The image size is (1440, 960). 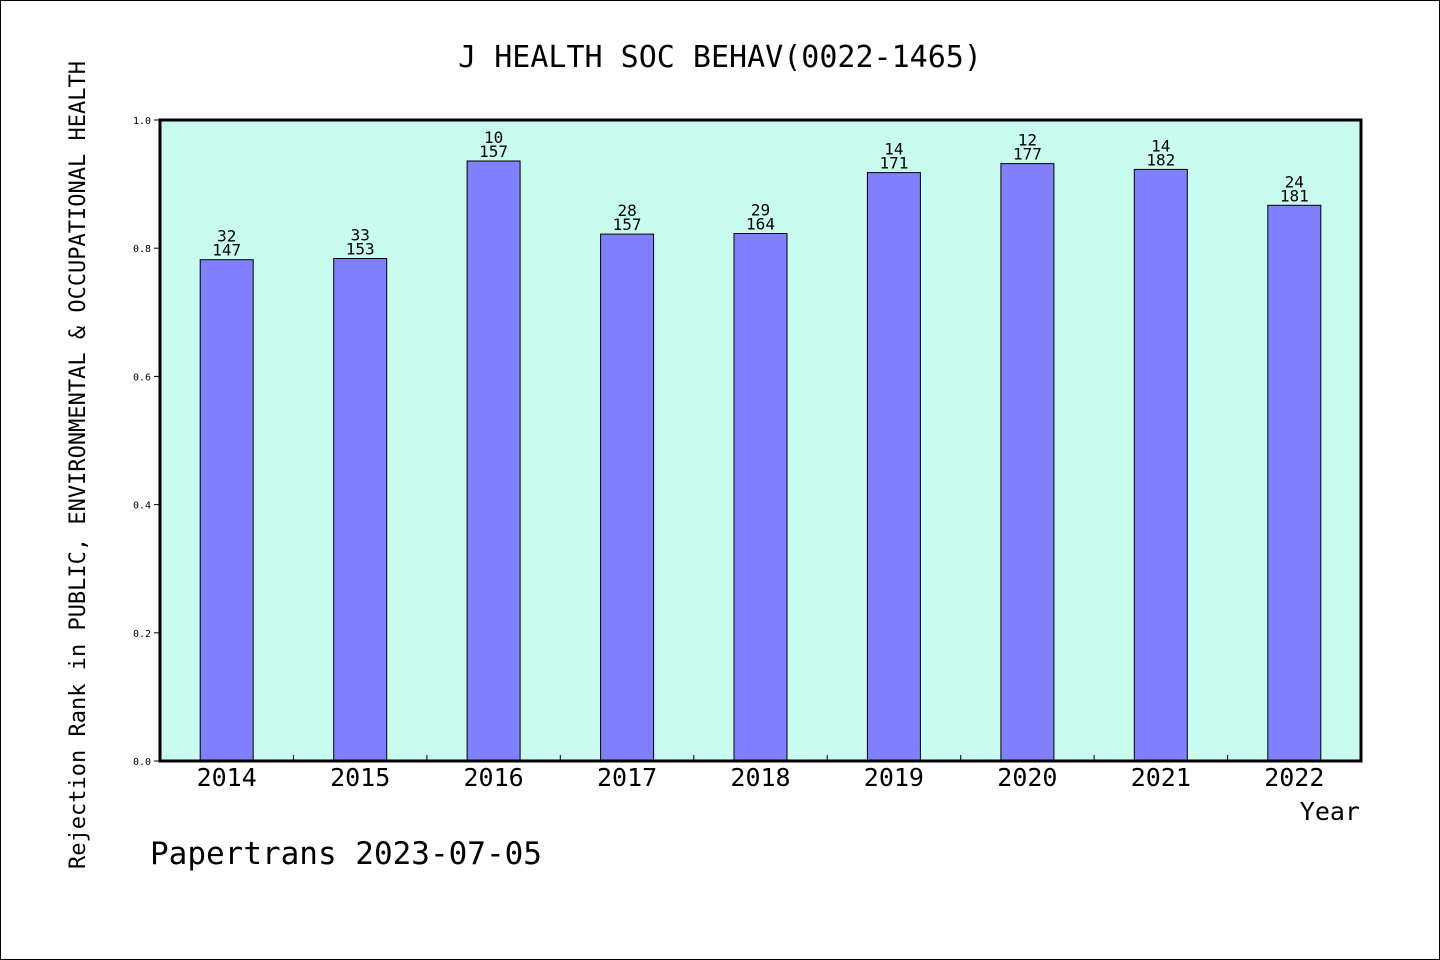 I want to click on bar-2015, so click(x=360, y=510).